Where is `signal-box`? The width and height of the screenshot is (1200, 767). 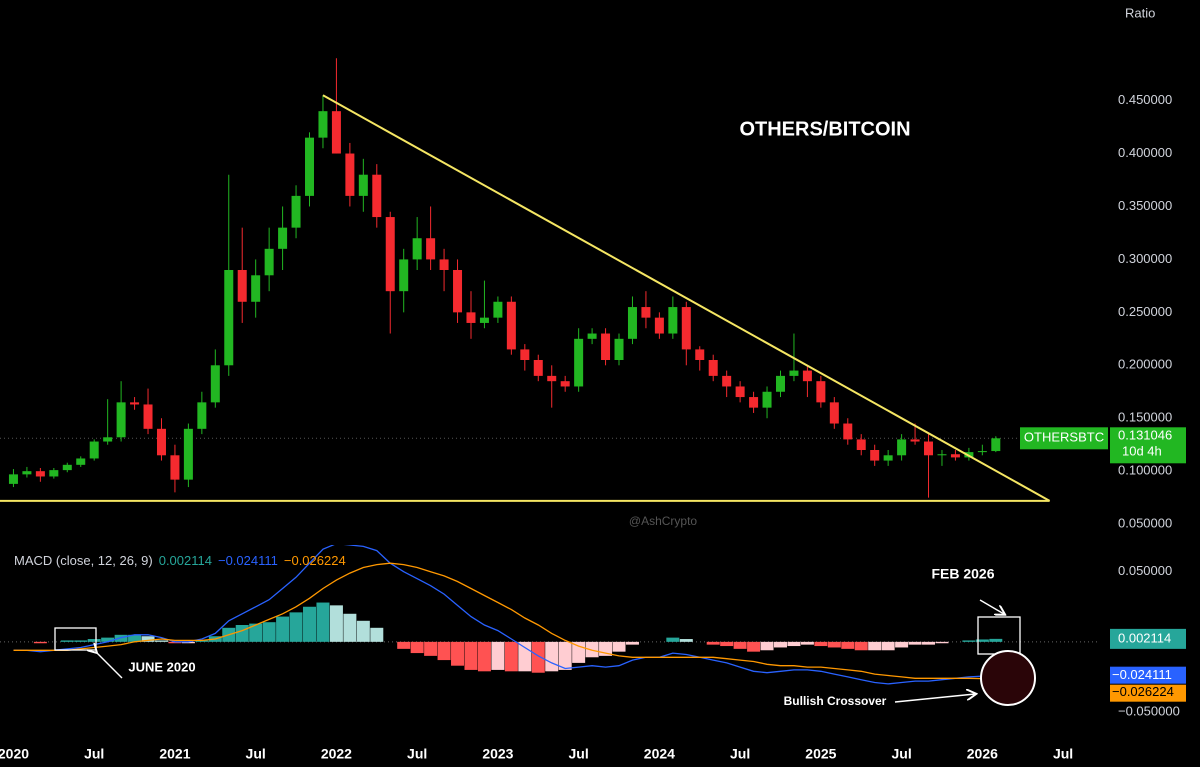
signal-box is located at coordinates (1148, 693).